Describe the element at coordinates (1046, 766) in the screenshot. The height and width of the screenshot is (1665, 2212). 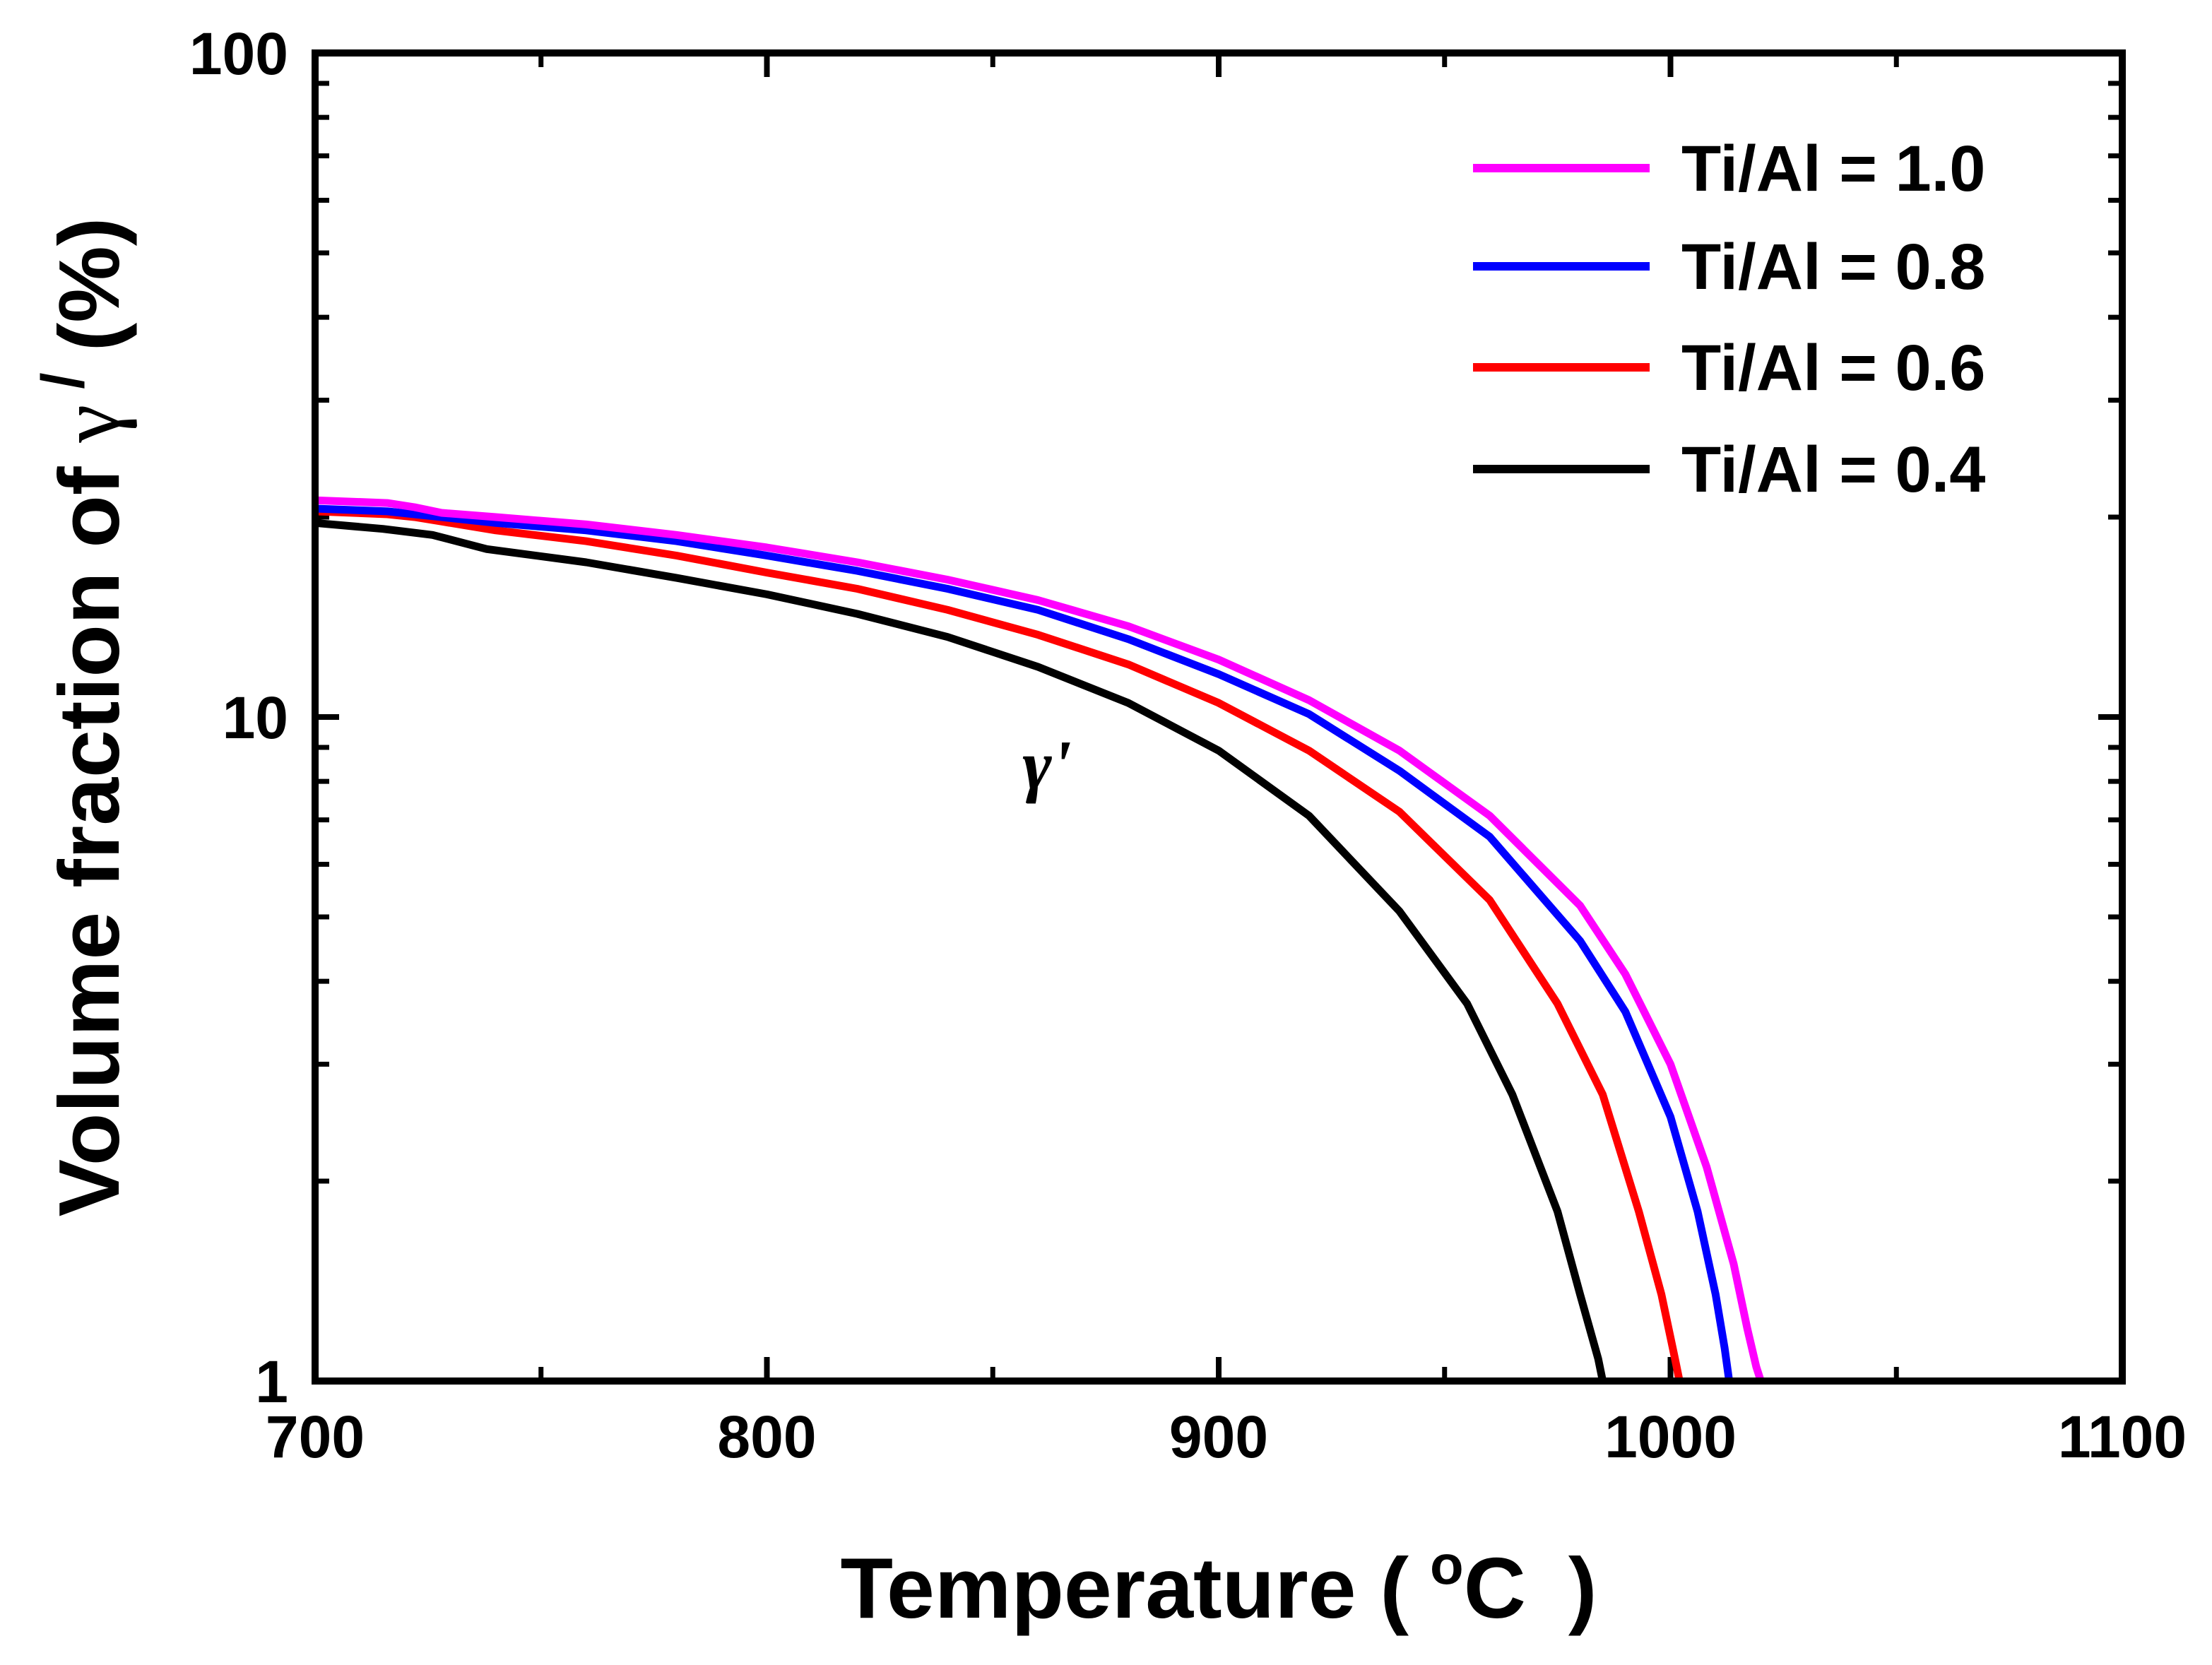
I see `gamma-prime-annotation: γ'` at that location.